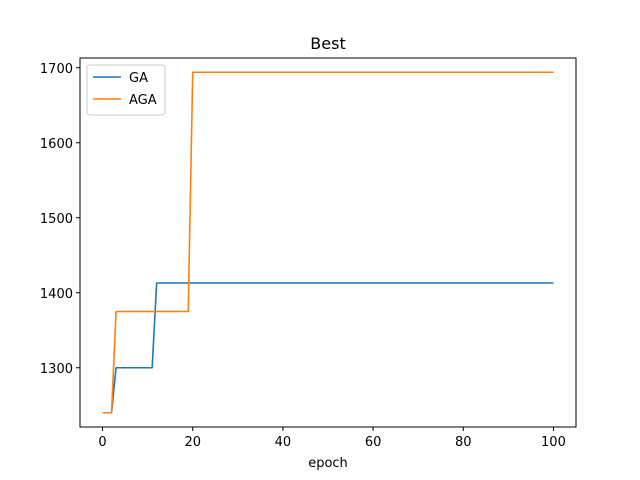 The image size is (640, 480). Describe the element at coordinates (126, 90) in the screenshot. I see `legend: GA AGA` at that location.